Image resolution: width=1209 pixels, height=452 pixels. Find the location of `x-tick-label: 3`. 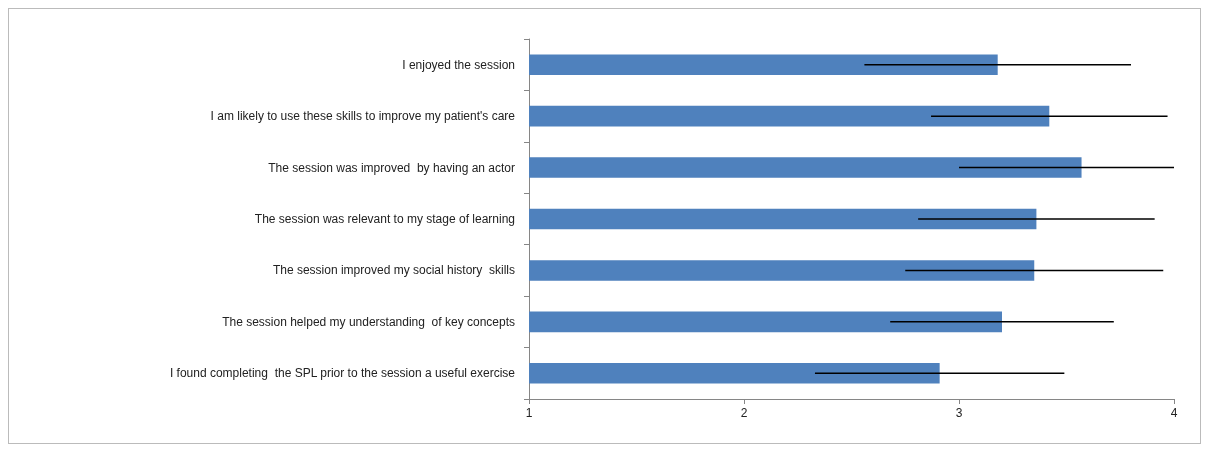

x-tick-label: 3 is located at coordinates (959, 413).